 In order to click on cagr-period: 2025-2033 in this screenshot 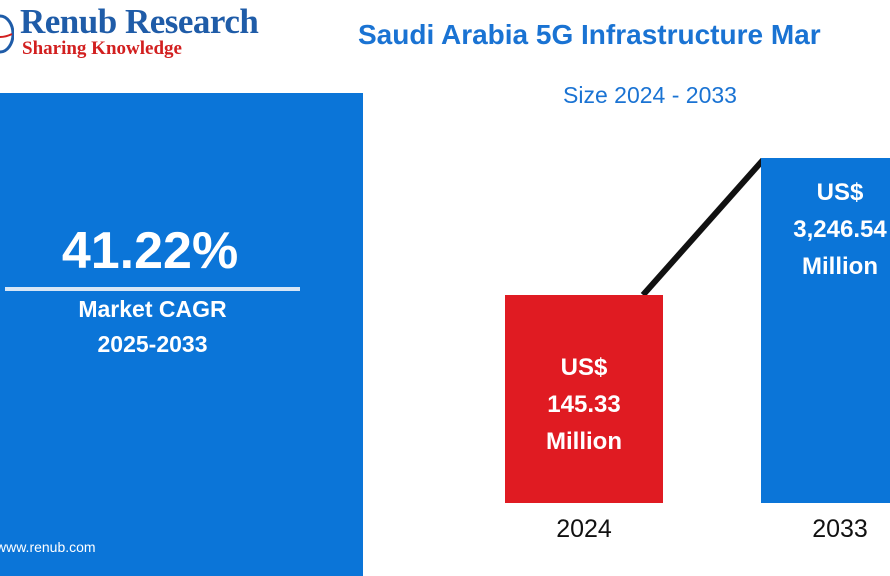, I will do `click(152, 344)`.